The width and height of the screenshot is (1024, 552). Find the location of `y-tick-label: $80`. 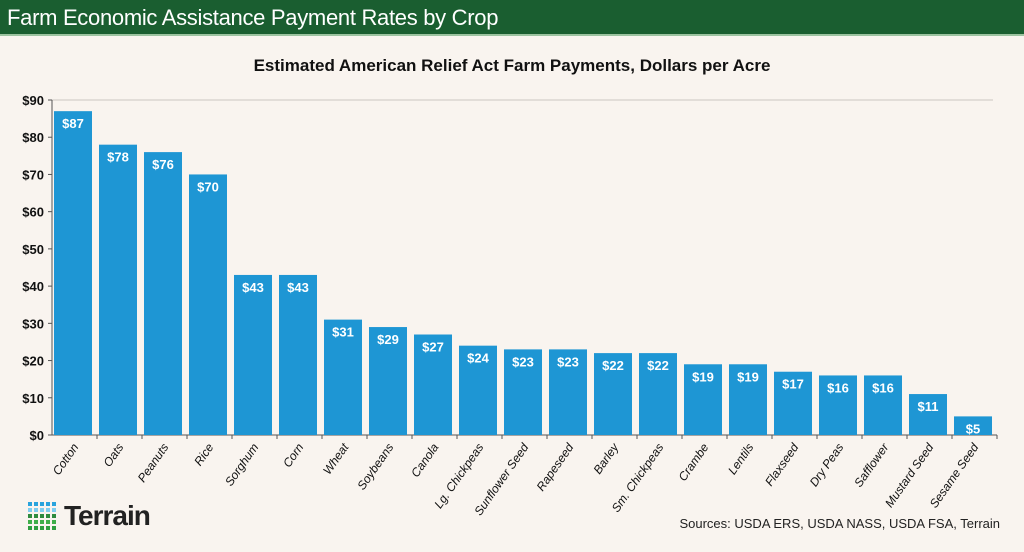

y-tick-label: $80 is located at coordinates (33, 137).